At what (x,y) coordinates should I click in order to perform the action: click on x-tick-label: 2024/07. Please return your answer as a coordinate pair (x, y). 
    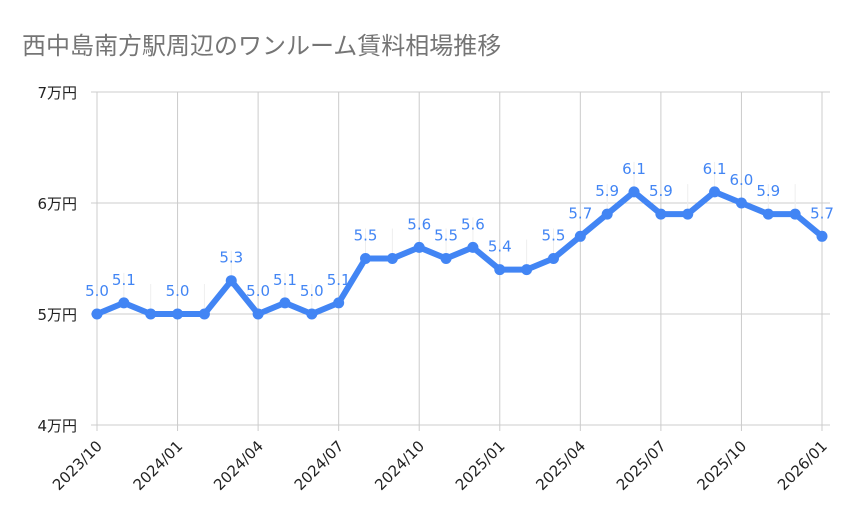
    Looking at the image, I should click on (319, 465).